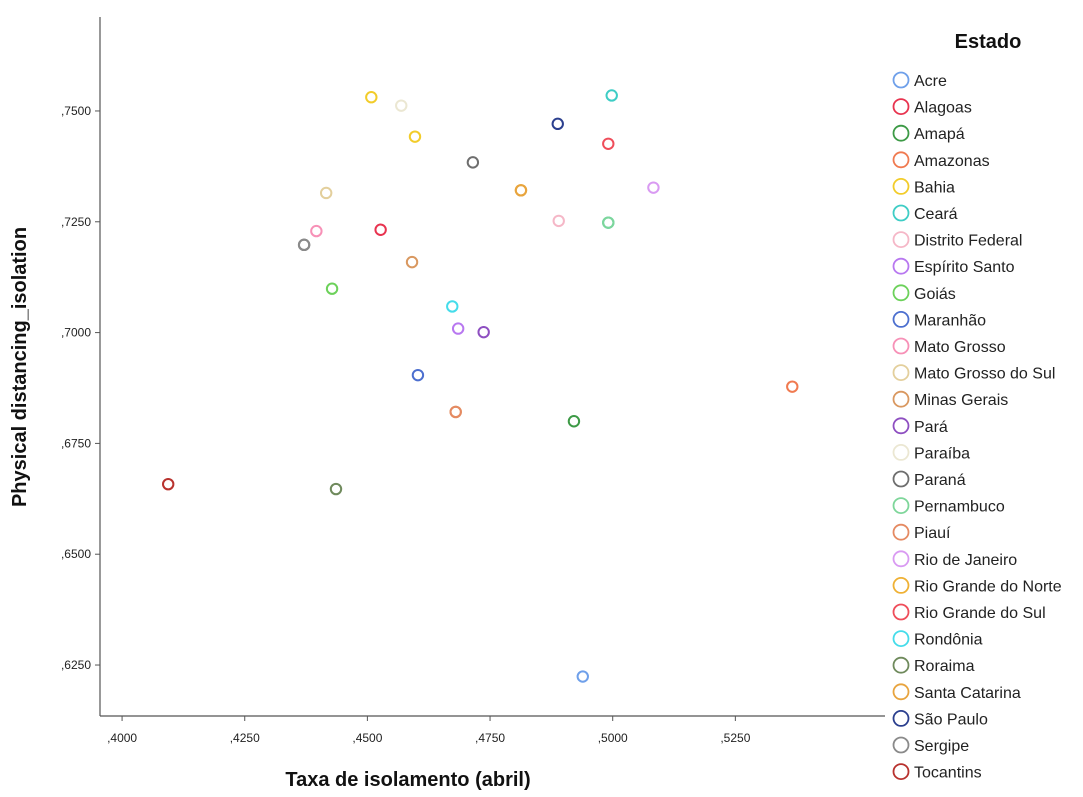 The width and height of the screenshot is (1083, 797). What do you see at coordinates (952, 161) in the screenshot?
I see `legend-label: Amazonas` at bounding box center [952, 161].